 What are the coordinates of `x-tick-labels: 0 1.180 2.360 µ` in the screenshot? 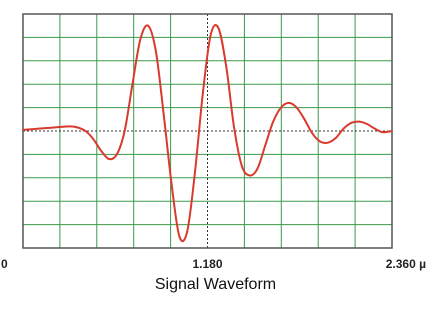 It's located at (213, 264).